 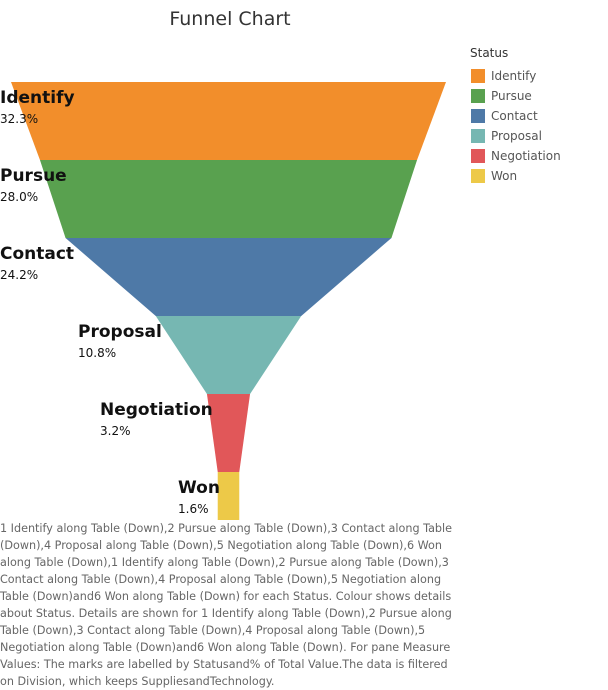 What do you see at coordinates (19, 119) in the screenshot?
I see `stage-percent-identify: 32.3%` at bounding box center [19, 119].